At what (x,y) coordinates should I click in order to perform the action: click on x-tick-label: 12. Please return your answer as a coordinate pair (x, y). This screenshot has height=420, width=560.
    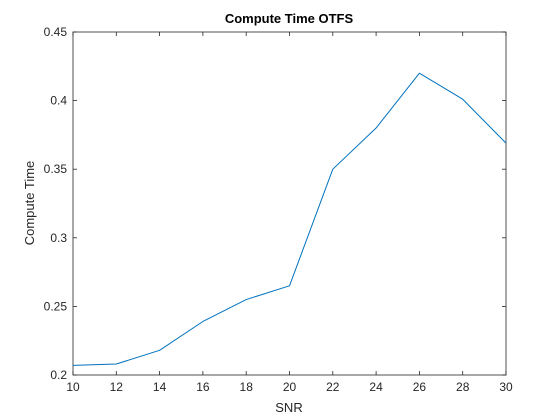
    Looking at the image, I should click on (117, 387).